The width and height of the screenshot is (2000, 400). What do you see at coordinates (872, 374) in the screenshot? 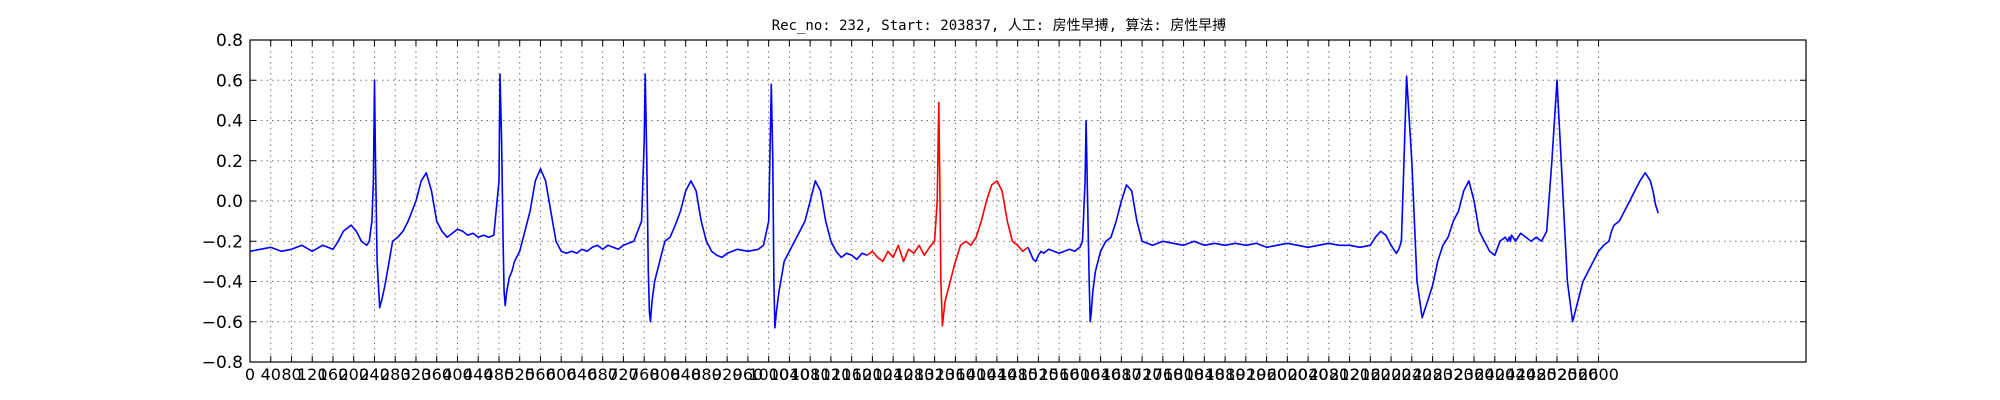
I see `x-tick-label: 1200` at bounding box center [872, 374].